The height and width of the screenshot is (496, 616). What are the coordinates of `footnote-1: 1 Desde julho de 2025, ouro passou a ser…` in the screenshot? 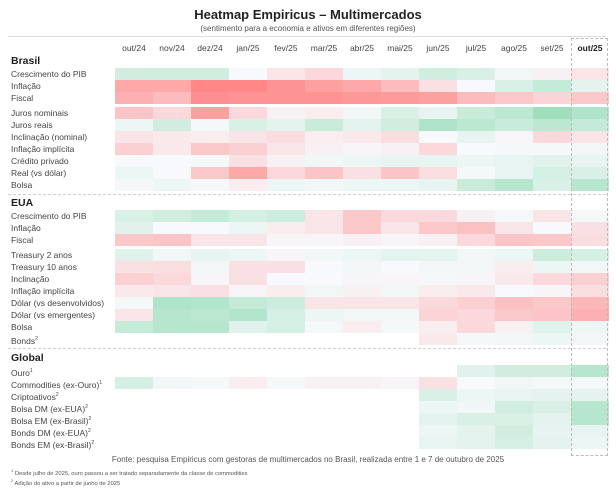 It's located at (129, 472).